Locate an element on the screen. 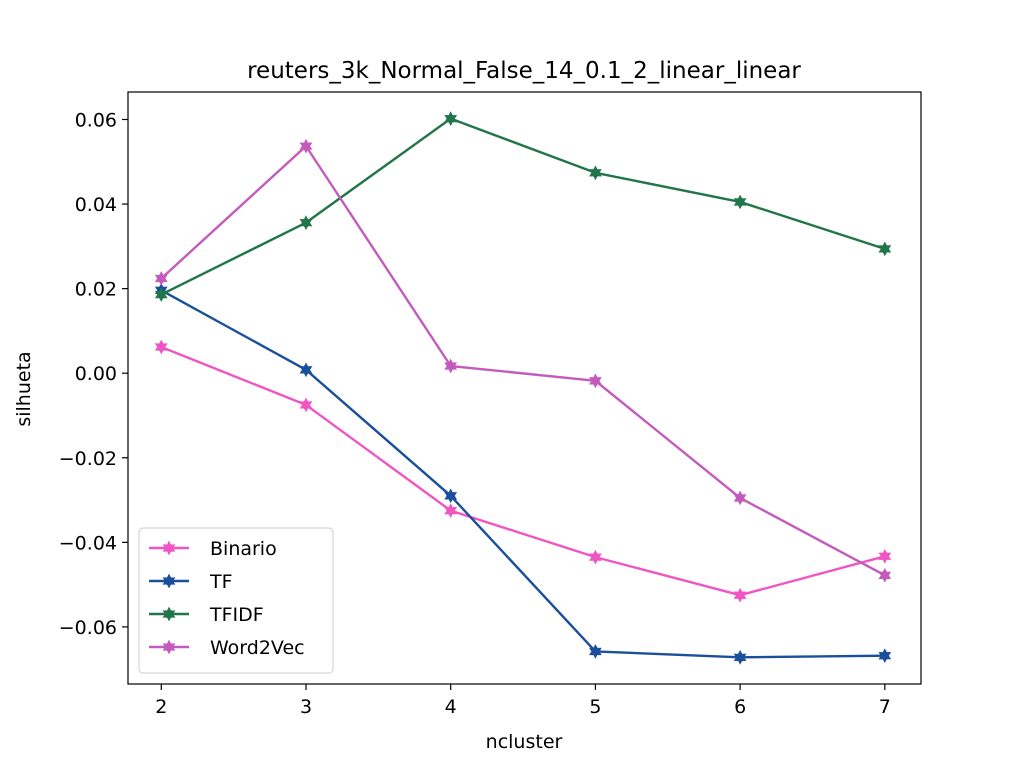 The height and width of the screenshot is (773, 1024). y-tick-label: −0.06 is located at coordinates (88, 628).